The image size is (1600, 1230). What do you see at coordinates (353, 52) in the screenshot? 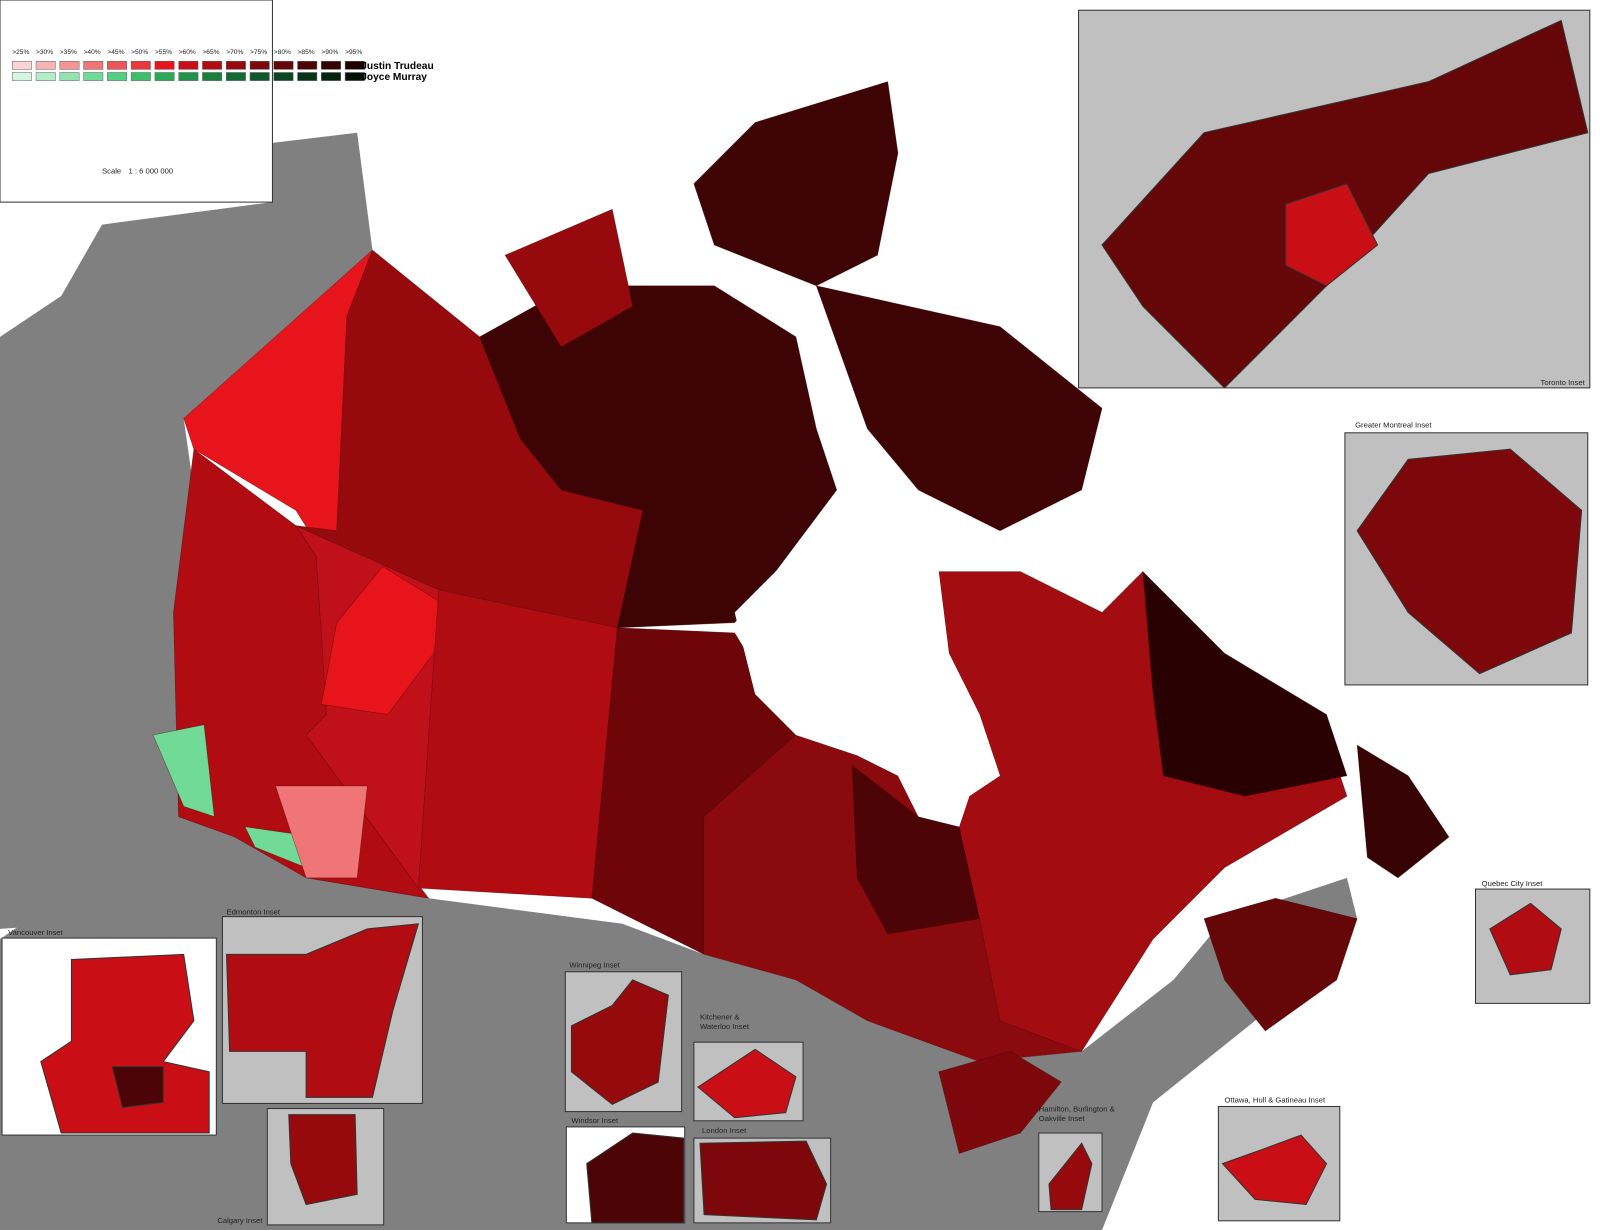
I see `legend-threshold: >95%` at bounding box center [353, 52].